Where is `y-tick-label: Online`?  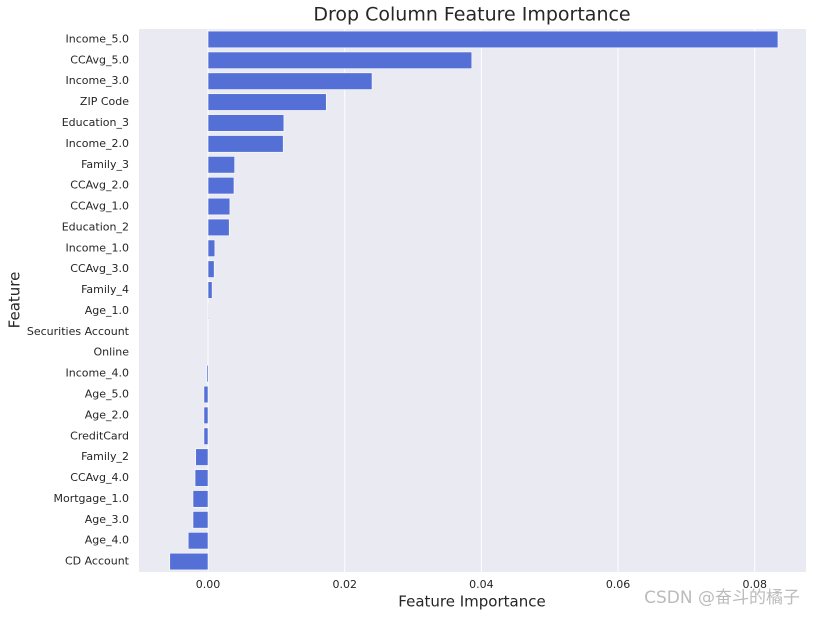 y-tick-label: Online is located at coordinates (112, 352).